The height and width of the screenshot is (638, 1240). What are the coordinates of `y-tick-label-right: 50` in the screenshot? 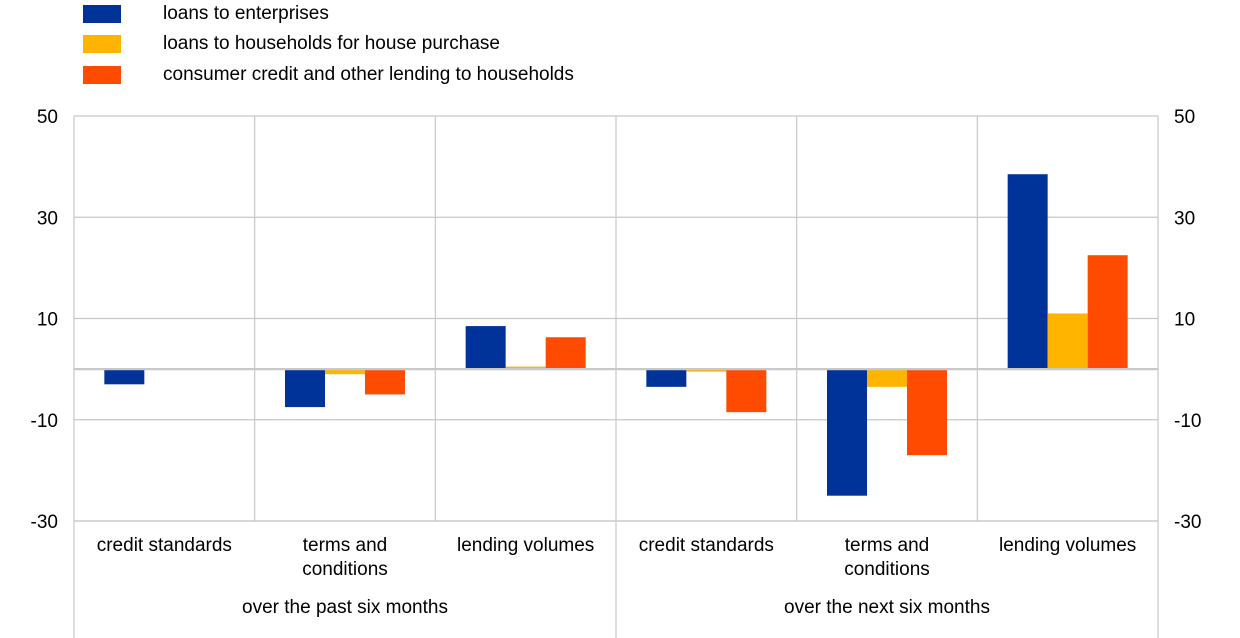 It's located at (1184, 117).